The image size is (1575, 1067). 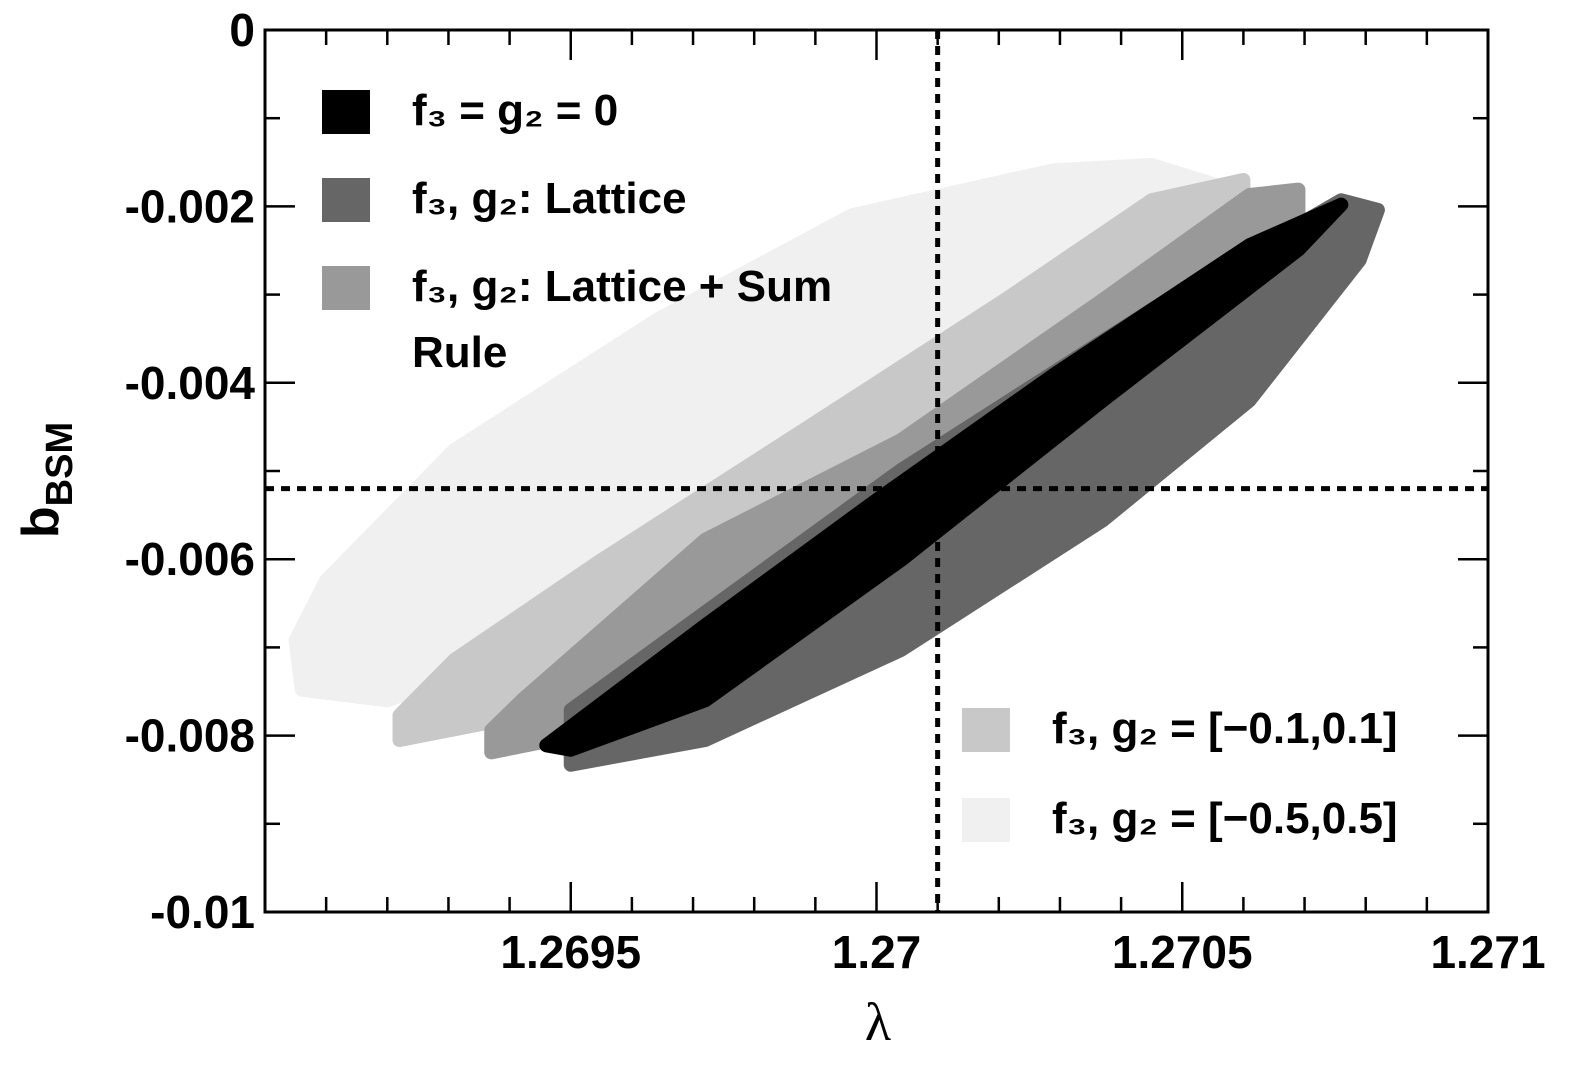 I want to click on legend-label: f₃, g₂: Lattice + Sum Rule, so click(x=622, y=319).